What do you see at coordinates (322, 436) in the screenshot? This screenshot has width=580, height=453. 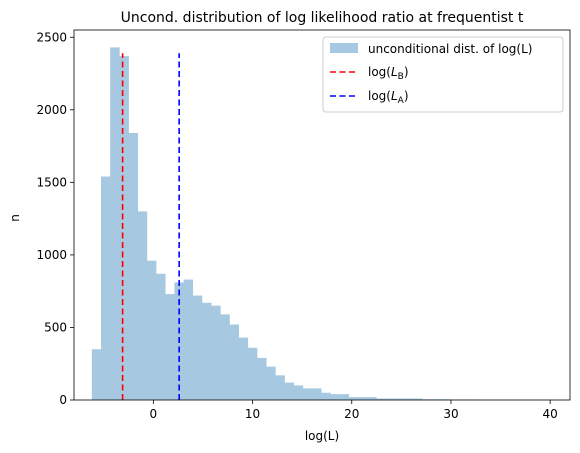 I see `x-axis-label: log(L)` at bounding box center [322, 436].